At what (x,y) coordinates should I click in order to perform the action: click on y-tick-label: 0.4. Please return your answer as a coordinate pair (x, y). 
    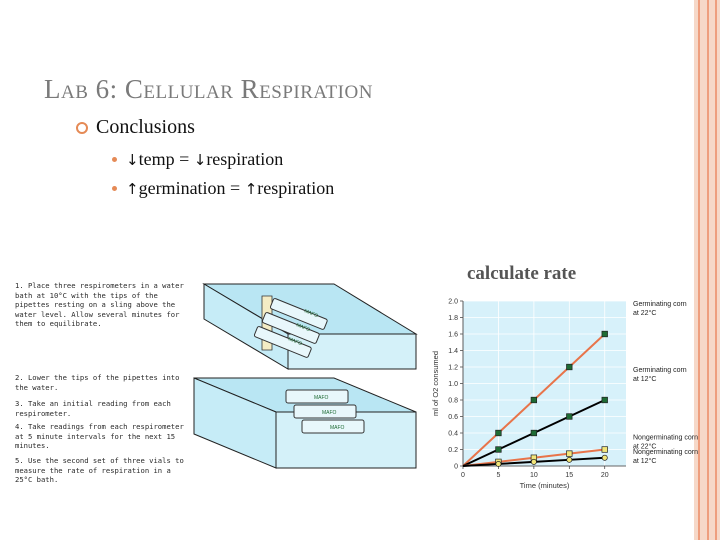
    Looking at the image, I should click on (453, 434).